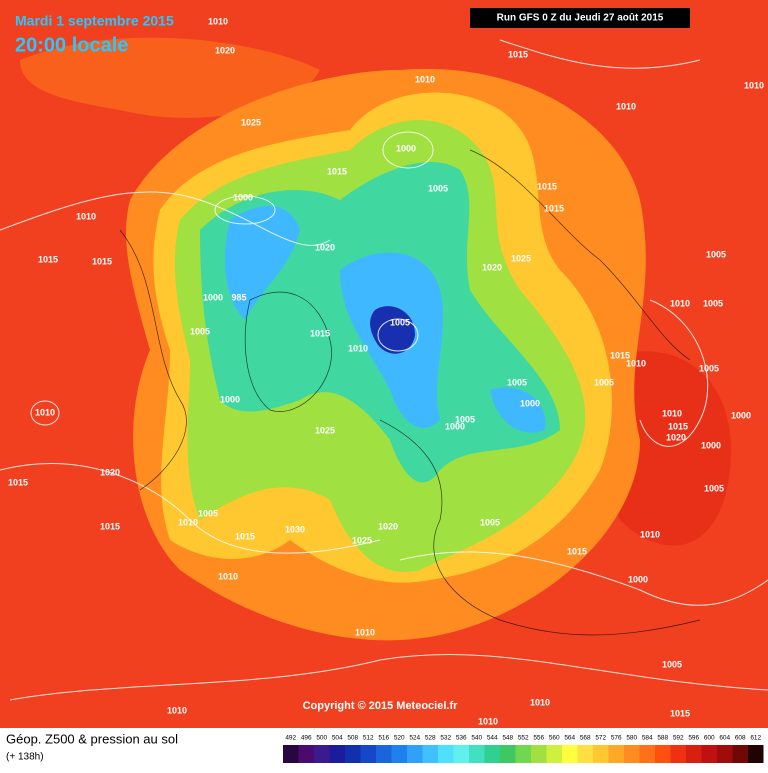  I want to click on scale-label: 612, so click(755, 738).